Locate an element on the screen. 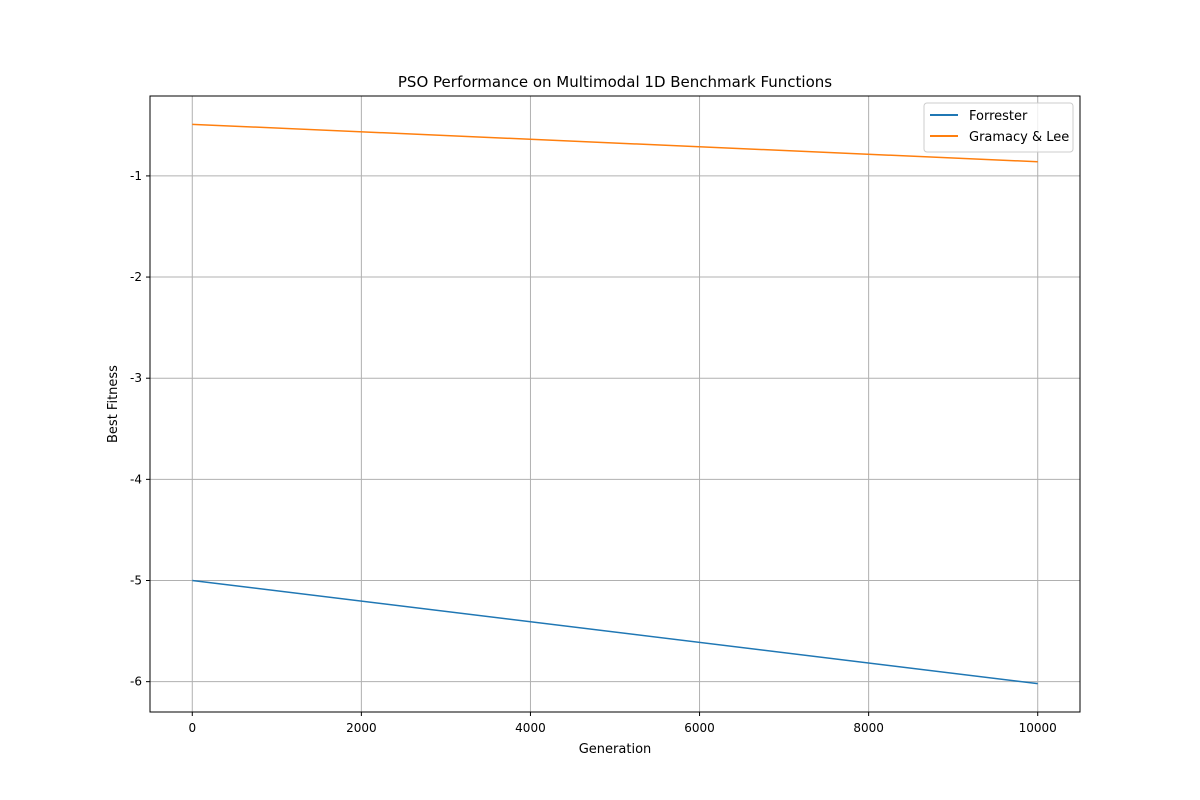 This screenshot has height=800, width=1200. x-tick-label: 4000 is located at coordinates (530, 728).